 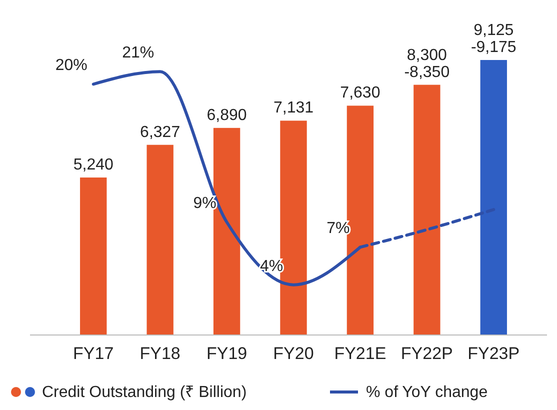 I want to click on x-tick-label: FY20, so click(x=293, y=353).